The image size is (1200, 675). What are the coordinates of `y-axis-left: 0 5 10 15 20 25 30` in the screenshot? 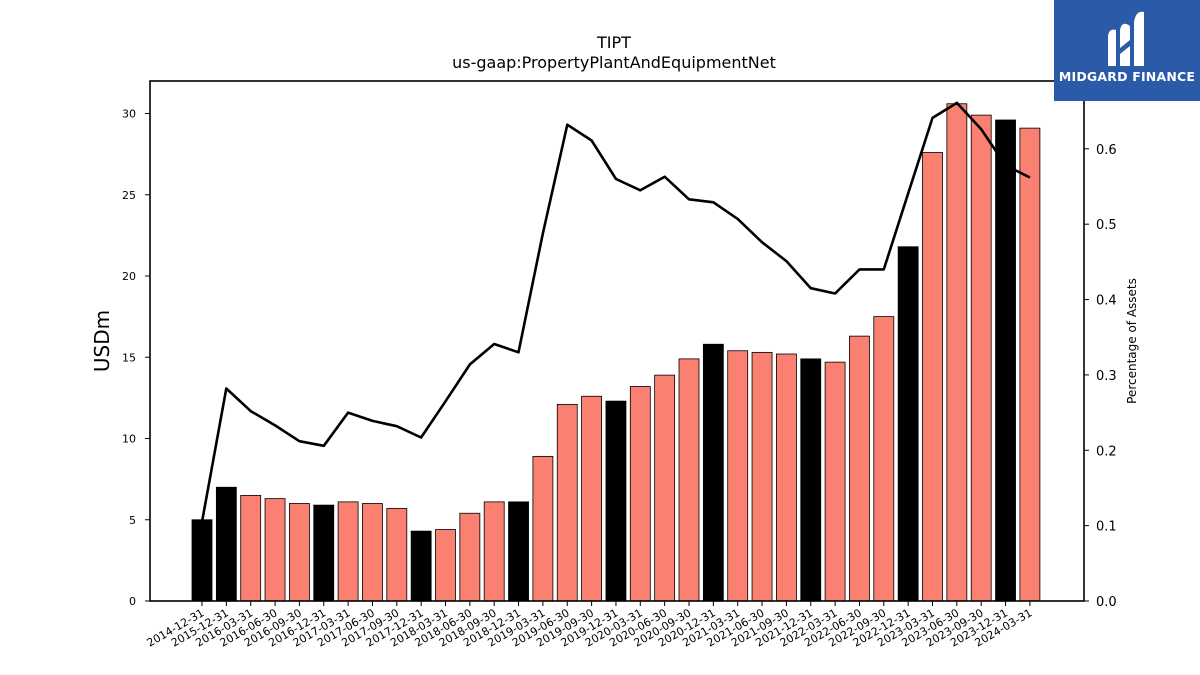 It's located at (136, 358).